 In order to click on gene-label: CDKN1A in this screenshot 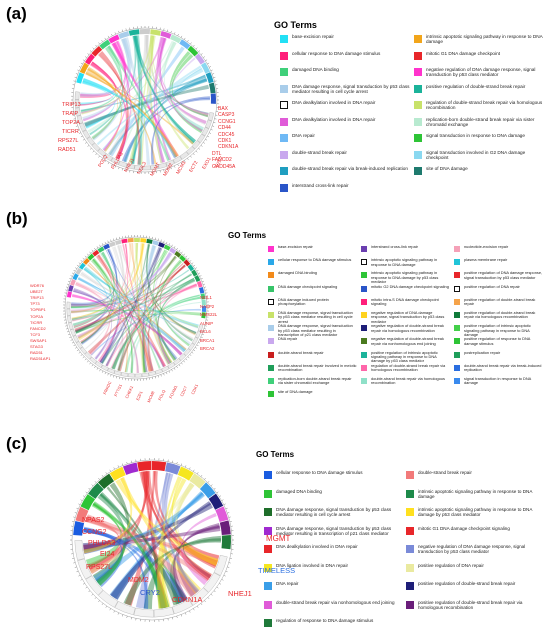, I will do `click(187, 599)`.